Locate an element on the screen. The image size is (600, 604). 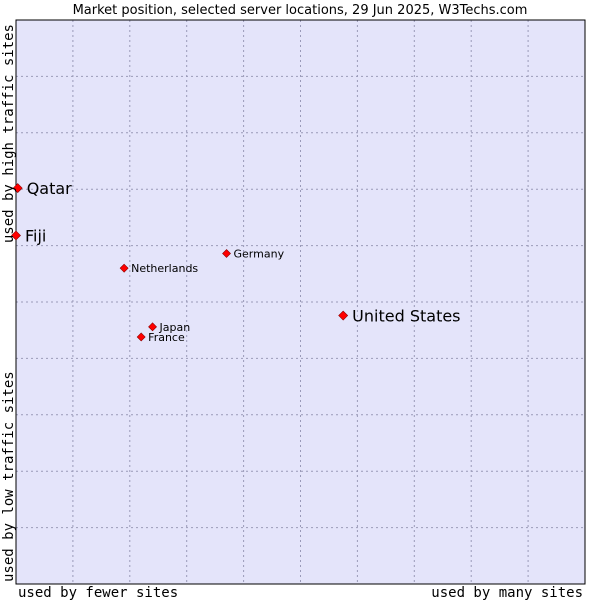
point-marker-netherlands is located at coordinates (124, 268).